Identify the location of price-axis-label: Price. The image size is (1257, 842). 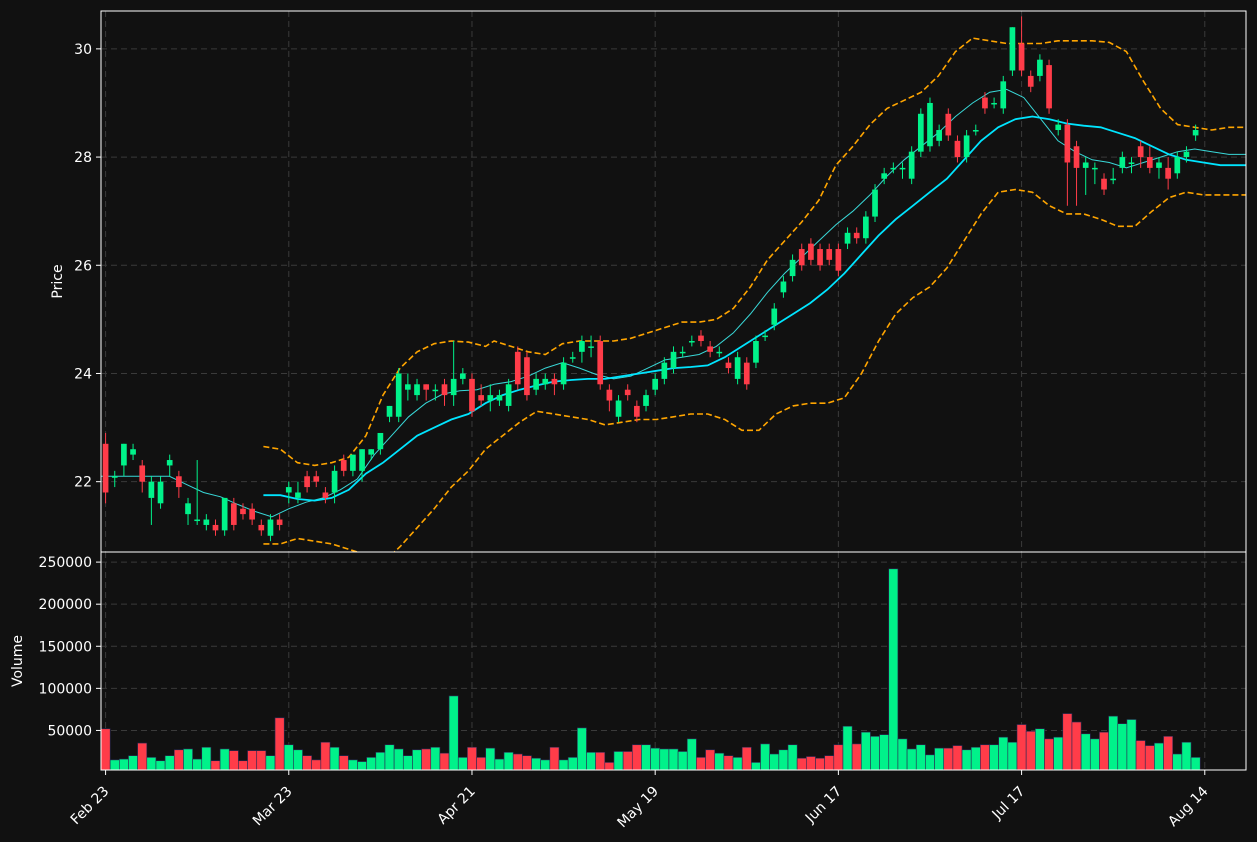
(58, 281).